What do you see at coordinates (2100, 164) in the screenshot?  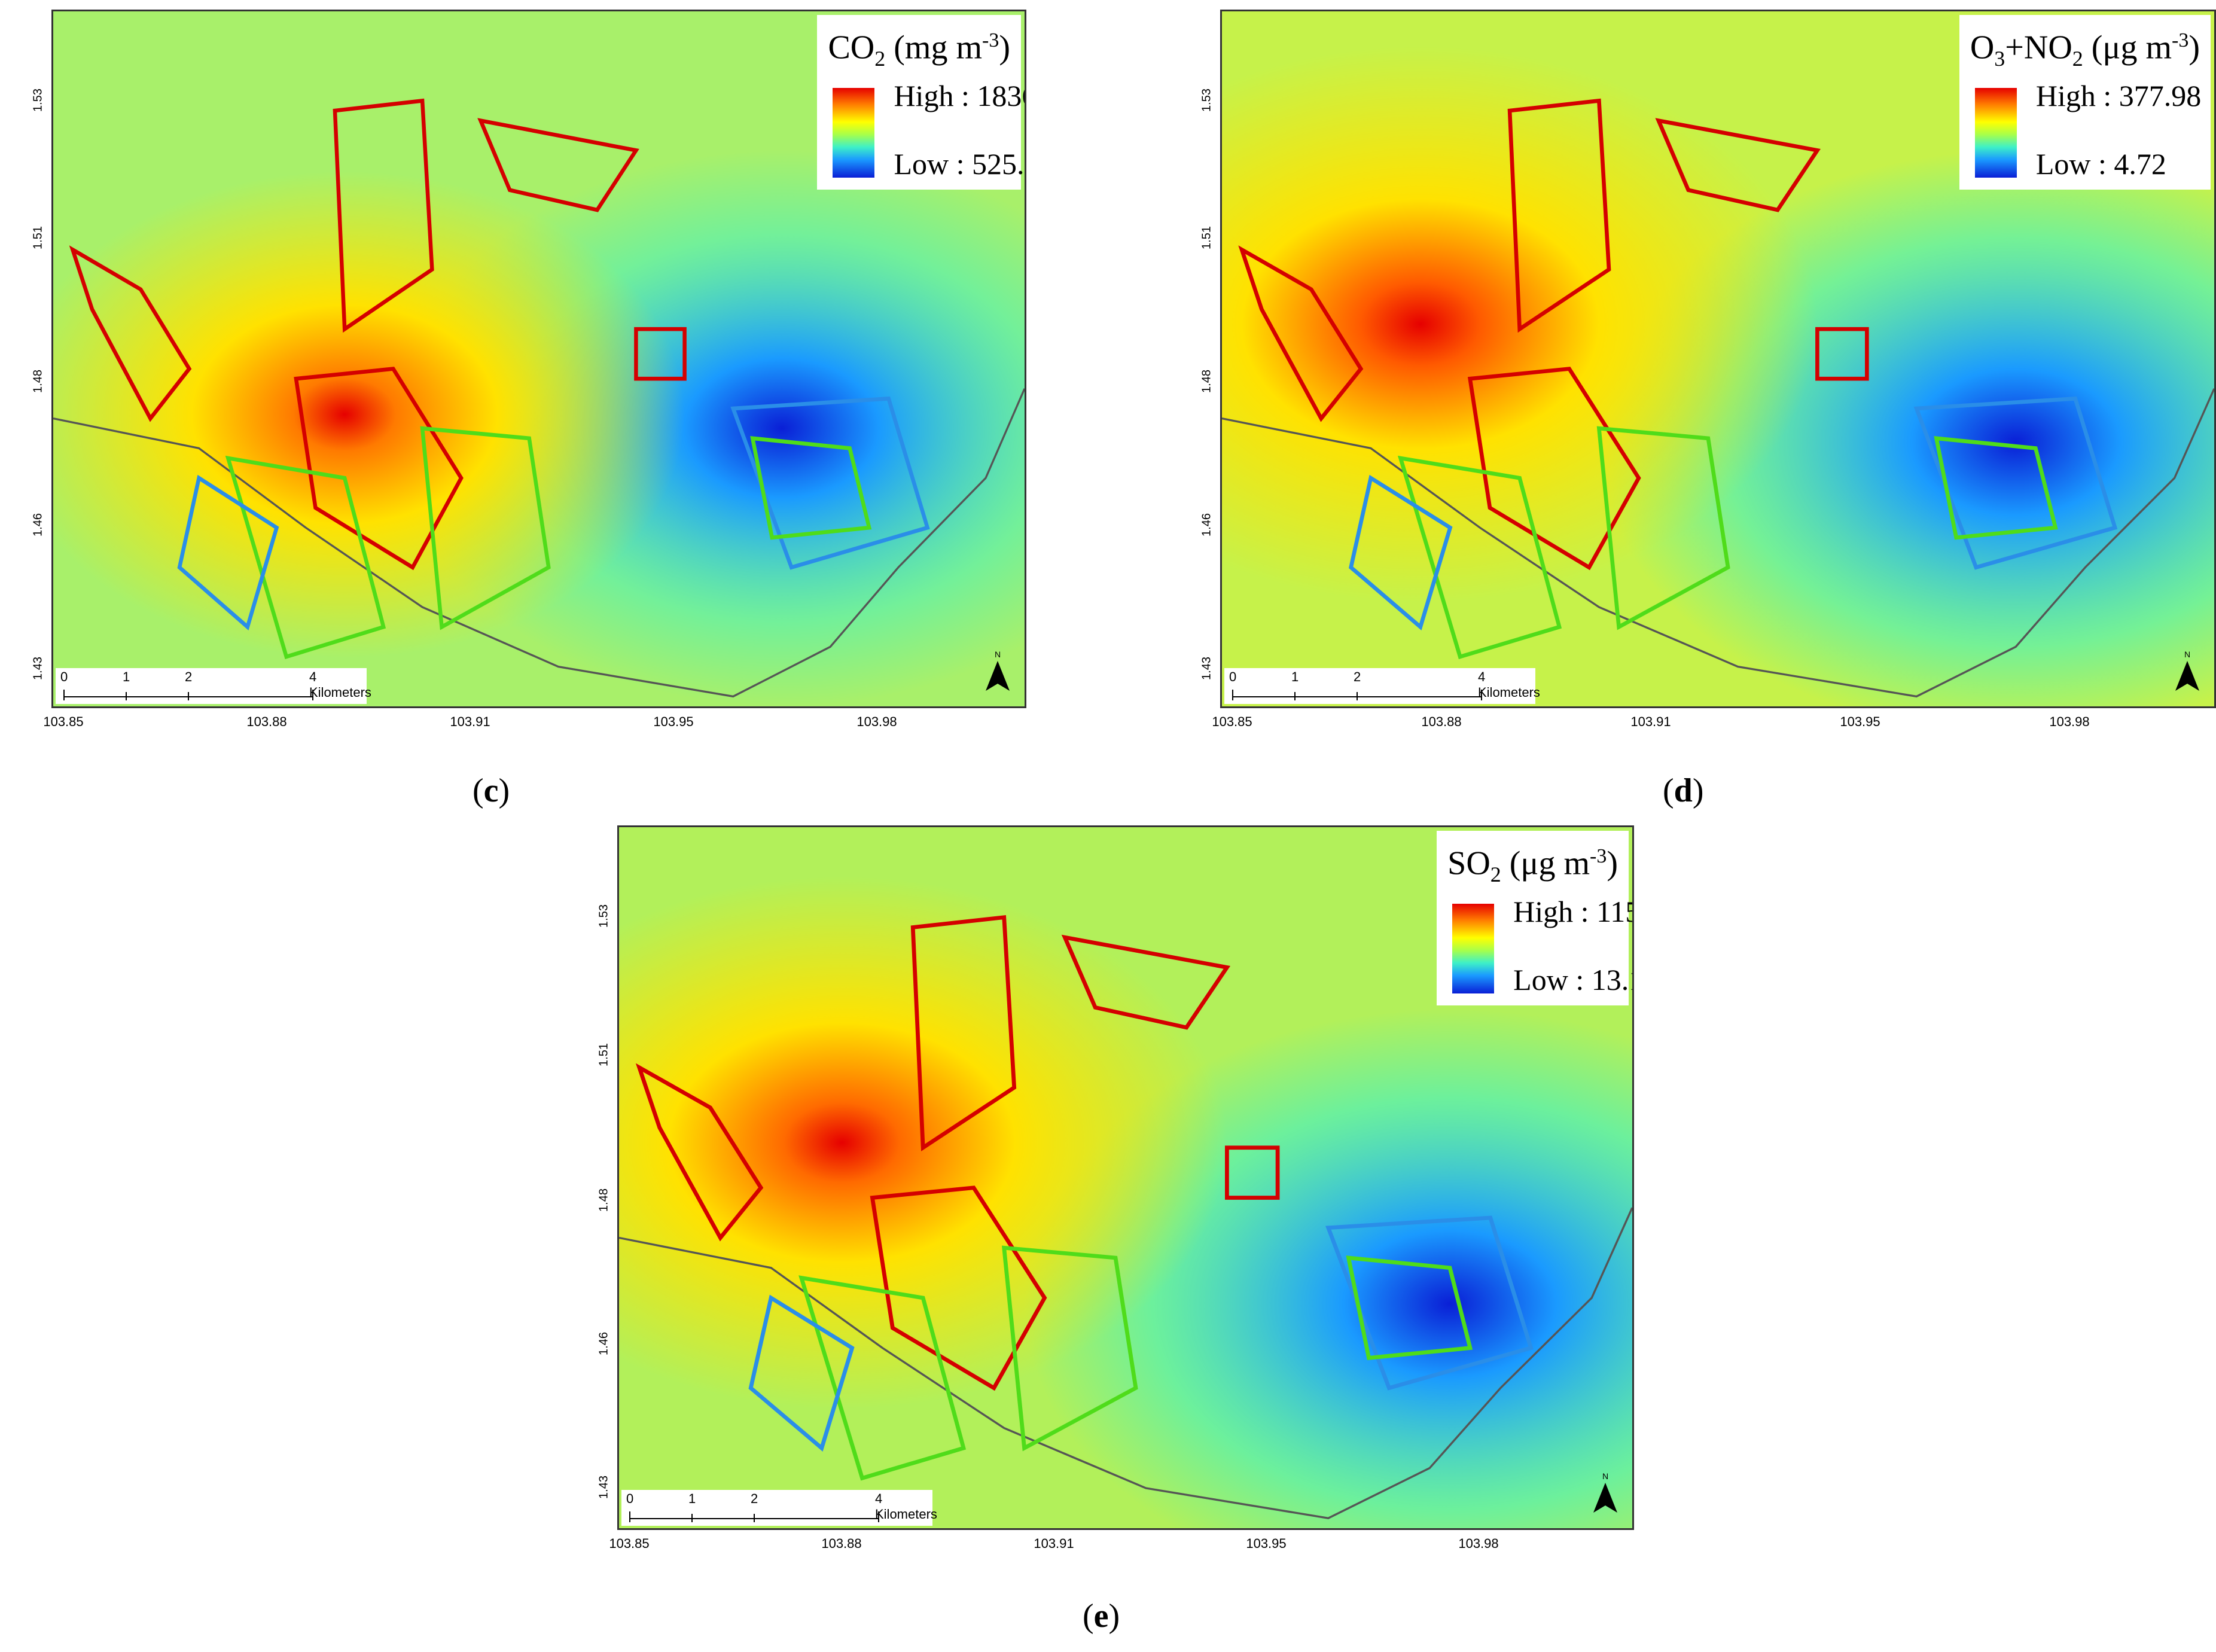 I see `legend-low: Low : 4.72` at bounding box center [2100, 164].